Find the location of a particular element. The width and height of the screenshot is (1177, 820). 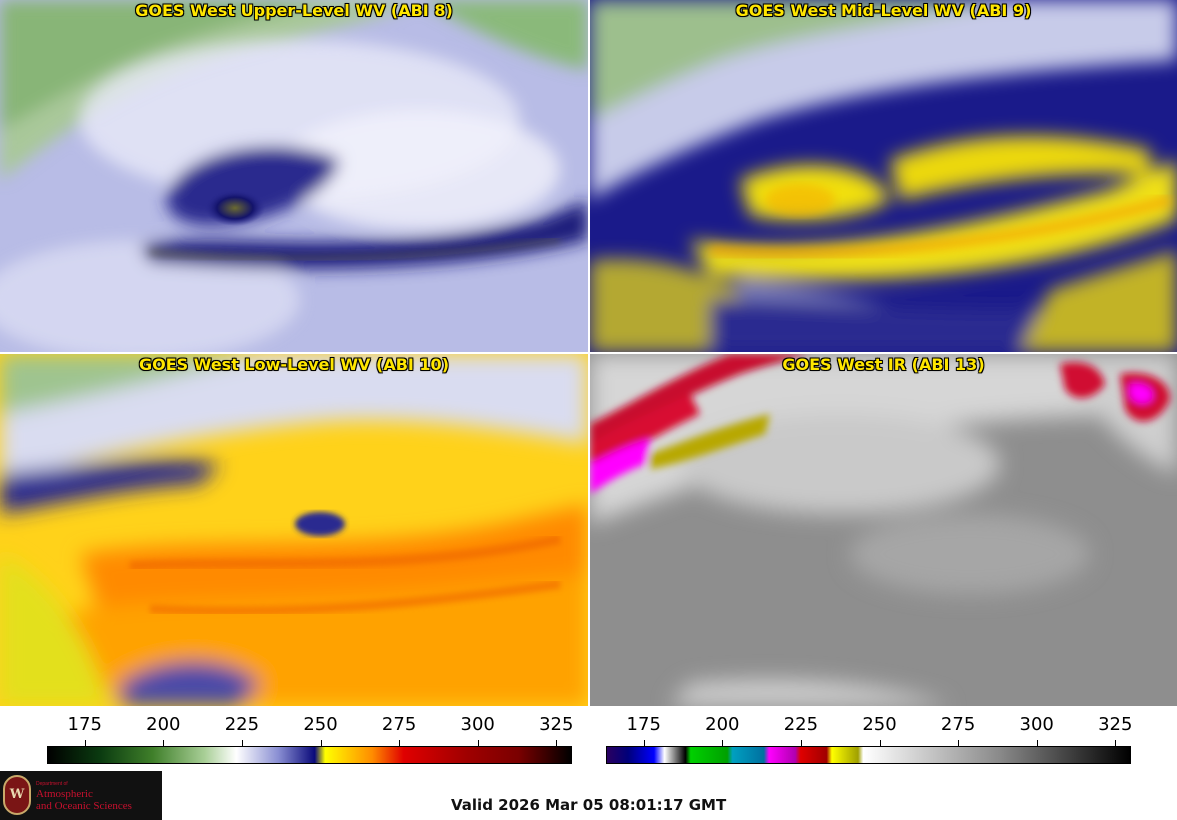

panel-title: GOES West Upper-Level WV (ABI 8) is located at coordinates (294, 10).